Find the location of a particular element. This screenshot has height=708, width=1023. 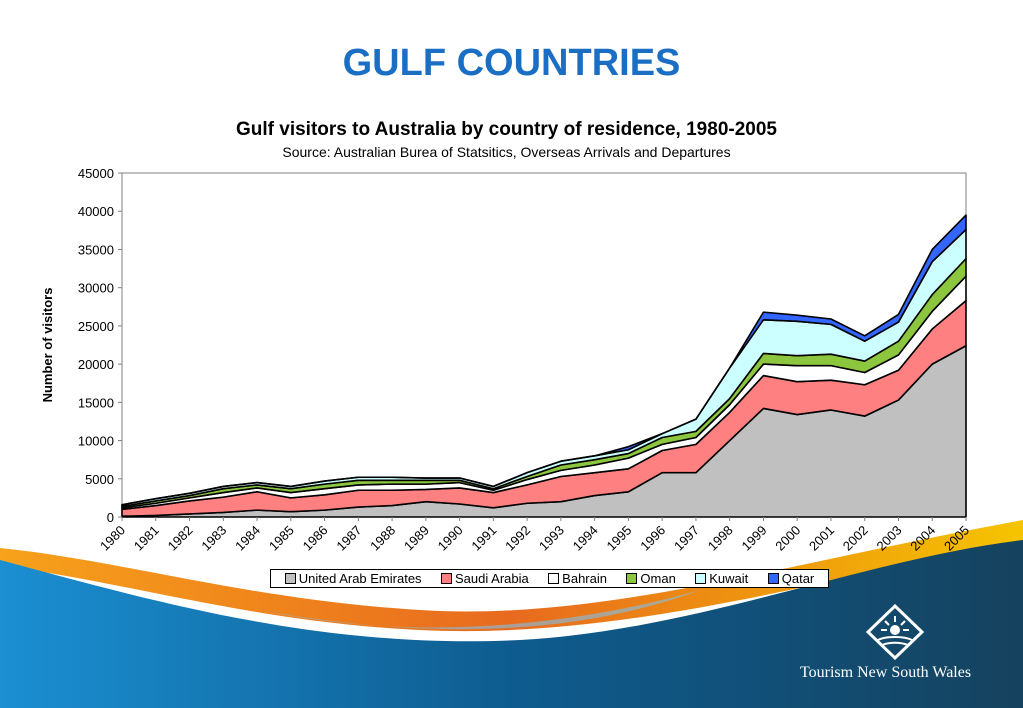

x-tick-label: 2004 is located at coordinates (922, 538).